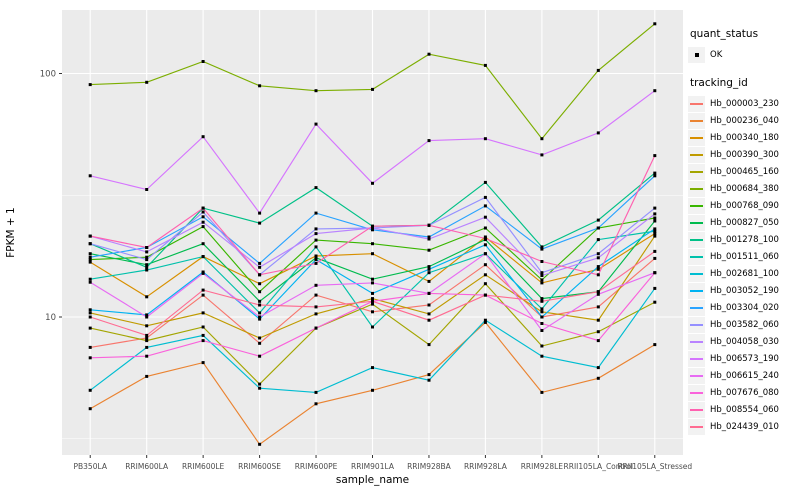  Describe the element at coordinates (744, 205) in the screenshot. I see `legend-item-Hb_000768_090: Hb_000768_090` at that location.